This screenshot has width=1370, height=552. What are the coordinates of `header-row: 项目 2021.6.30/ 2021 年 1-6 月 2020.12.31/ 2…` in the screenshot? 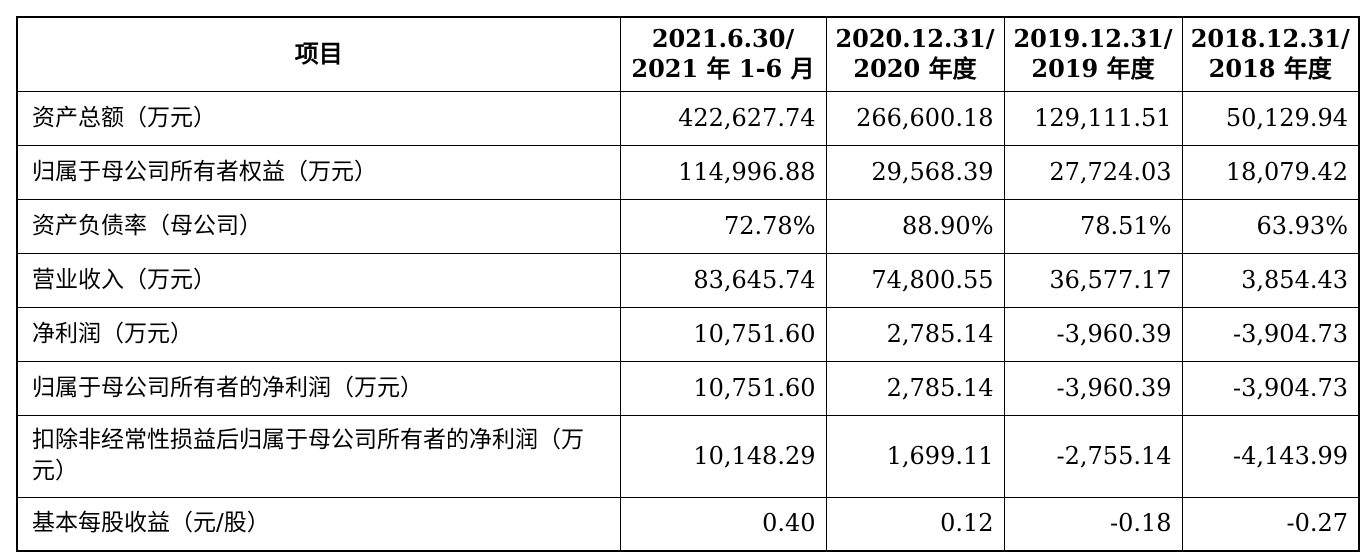 It's located at (688, 54).